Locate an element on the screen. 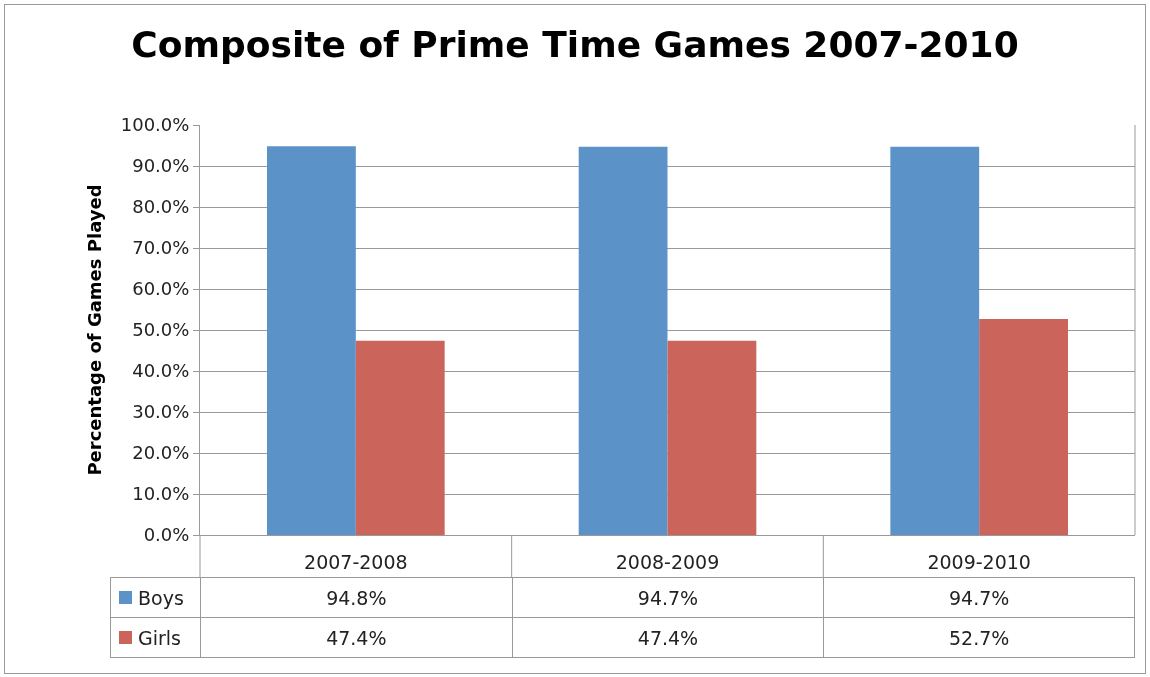 Image resolution: width=1150 pixels, height=677 pixels. x-tick-label: 2008-2009 is located at coordinates (667, 561).